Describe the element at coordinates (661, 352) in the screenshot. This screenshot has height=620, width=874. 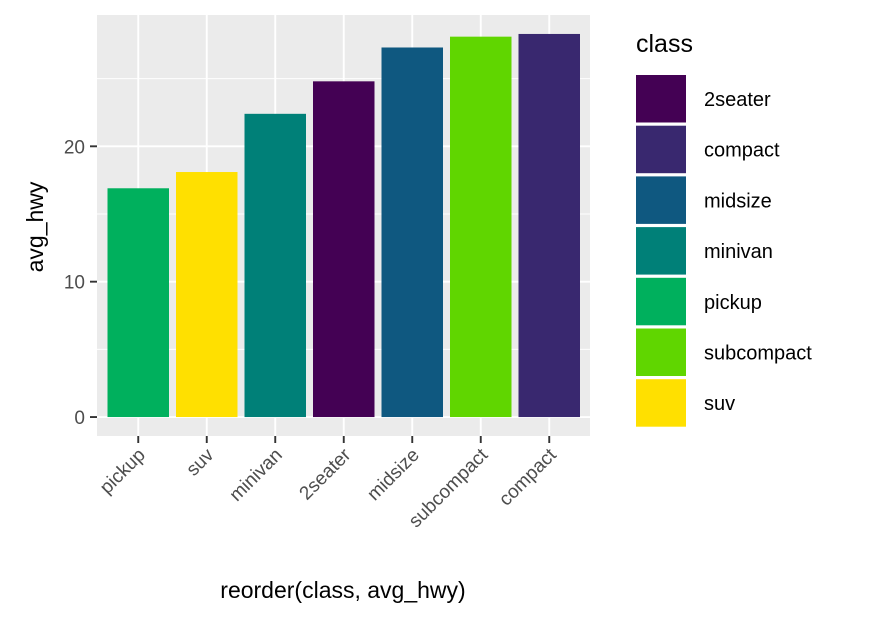
I see `legend-key-subcompact` at that location.